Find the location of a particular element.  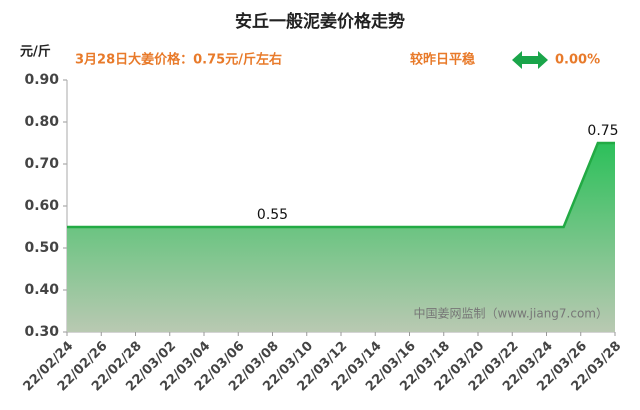

y-tick-label: 0.90 is located at coordinates (41, 80).